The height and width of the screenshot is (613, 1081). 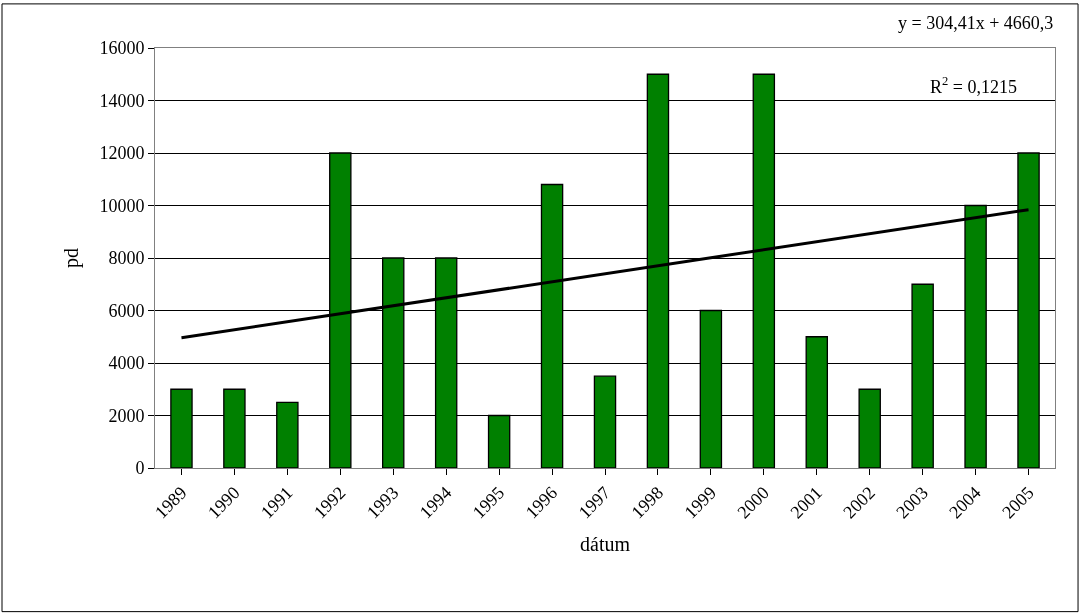 I want to click on x-axis-title: dátum, so click(x=605, y=543).